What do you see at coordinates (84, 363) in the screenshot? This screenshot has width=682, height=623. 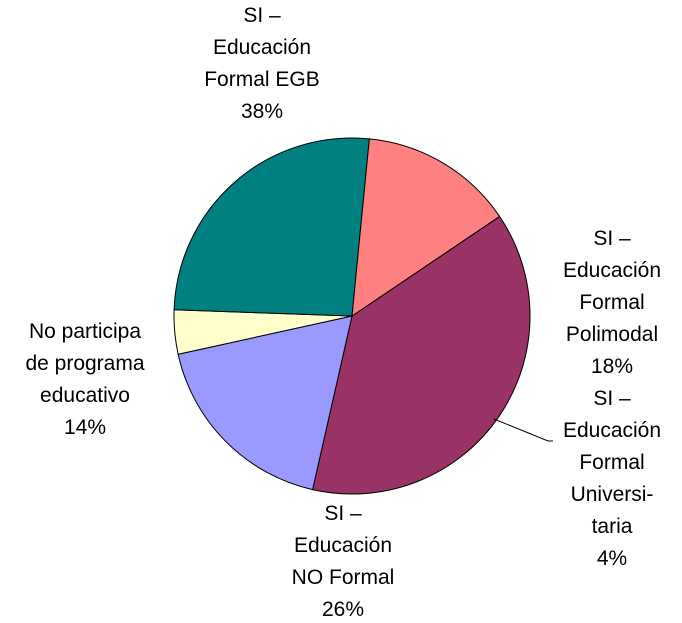 I see `slice-label: No participa de programa educativo` at bounding box center [84, 363].